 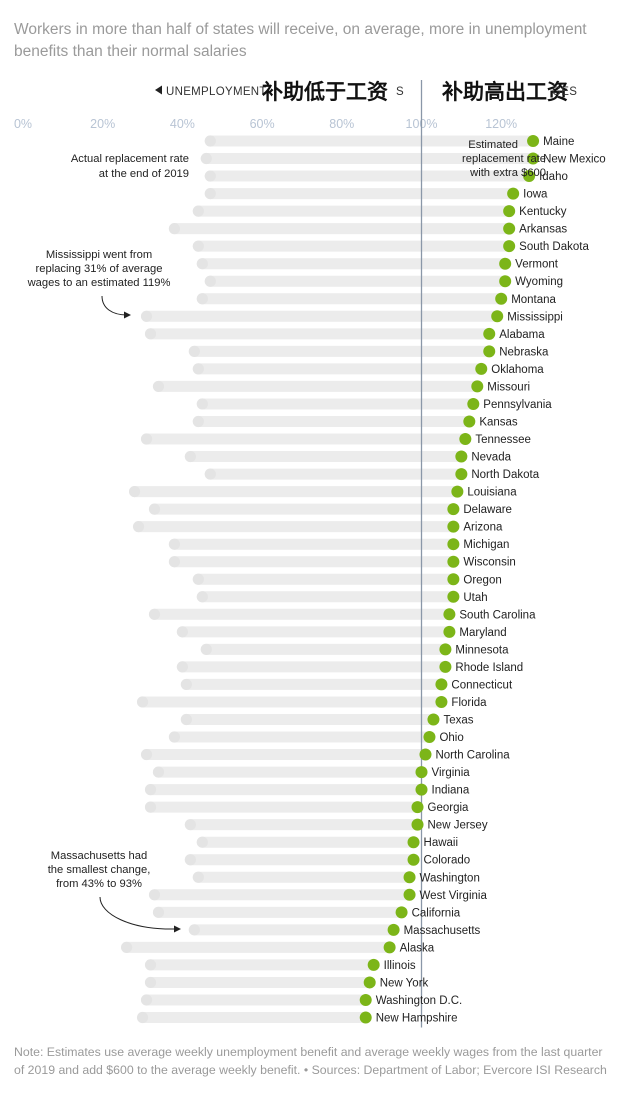 I want to click on estimated-dot-virginia, so click(x=421, y=772).